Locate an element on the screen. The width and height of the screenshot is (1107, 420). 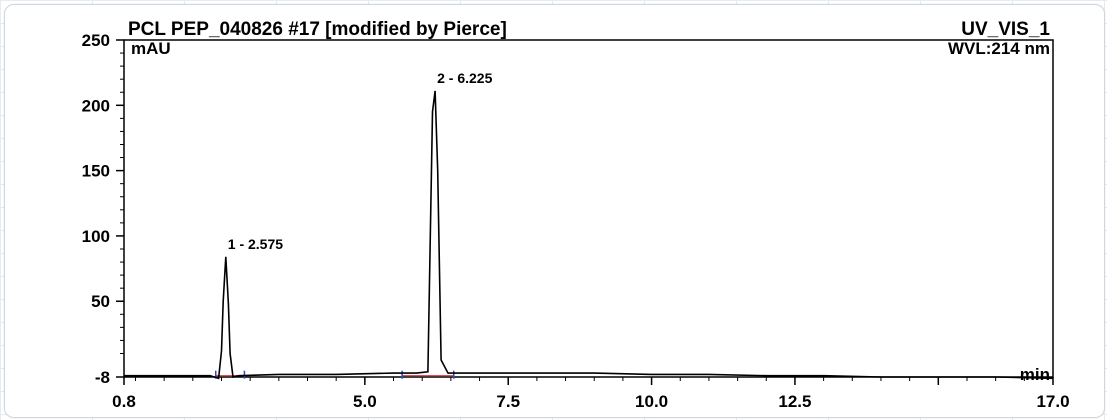
y-tick-label: -8 is located at coordinates (102, 377).